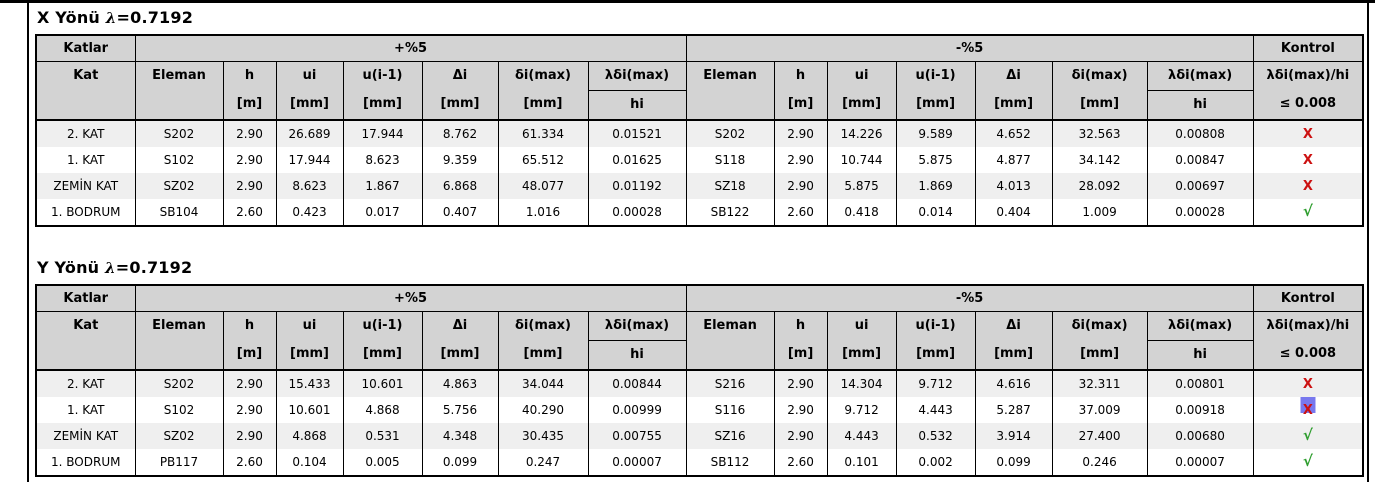  Describe the element at coordinates (1013, 341) in the screenshot. I see `header-delta-i-minus: Δi [mm]` at that location.